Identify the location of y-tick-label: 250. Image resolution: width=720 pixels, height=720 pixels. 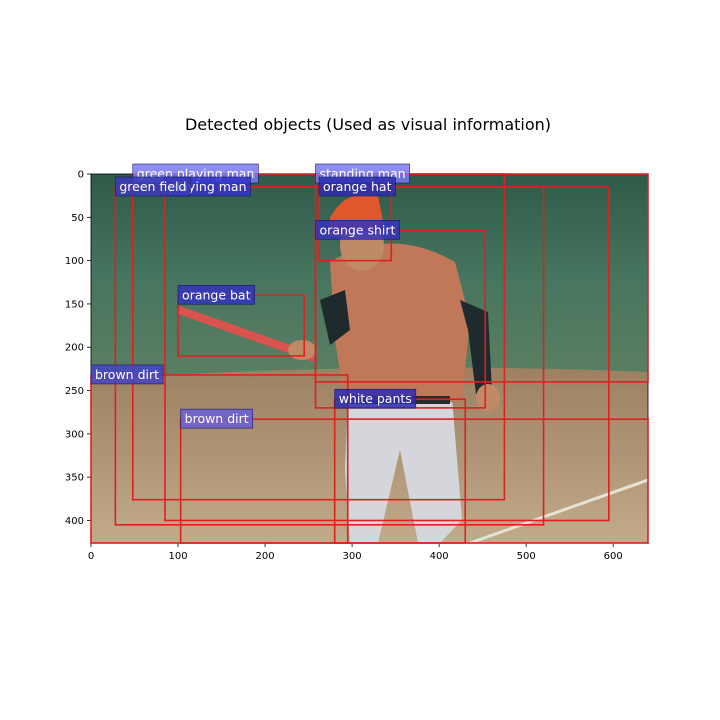
(74, 391).